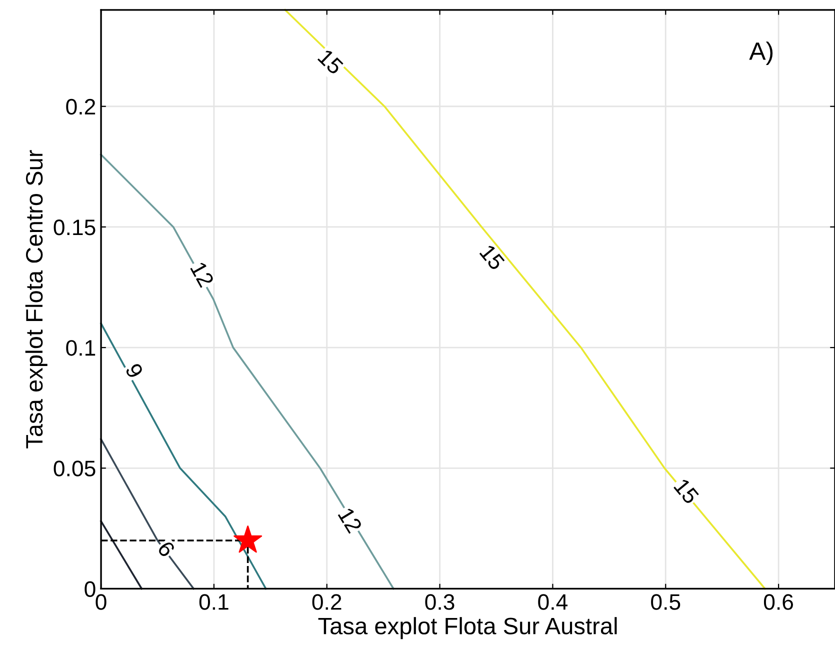  What do you see at coordinates (101, 602) in the screenshot?
I see `x-tick-label: 0` at bounding box center [101, 602].